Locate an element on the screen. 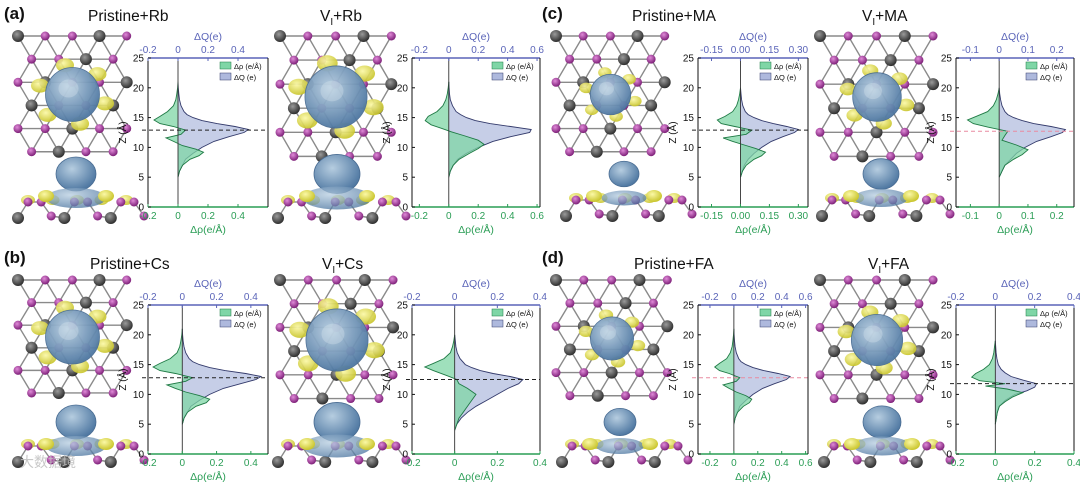 The width and height of the screenshot is (1080, 488). y-tick-label: 20 is located at coordinates (403, 88).